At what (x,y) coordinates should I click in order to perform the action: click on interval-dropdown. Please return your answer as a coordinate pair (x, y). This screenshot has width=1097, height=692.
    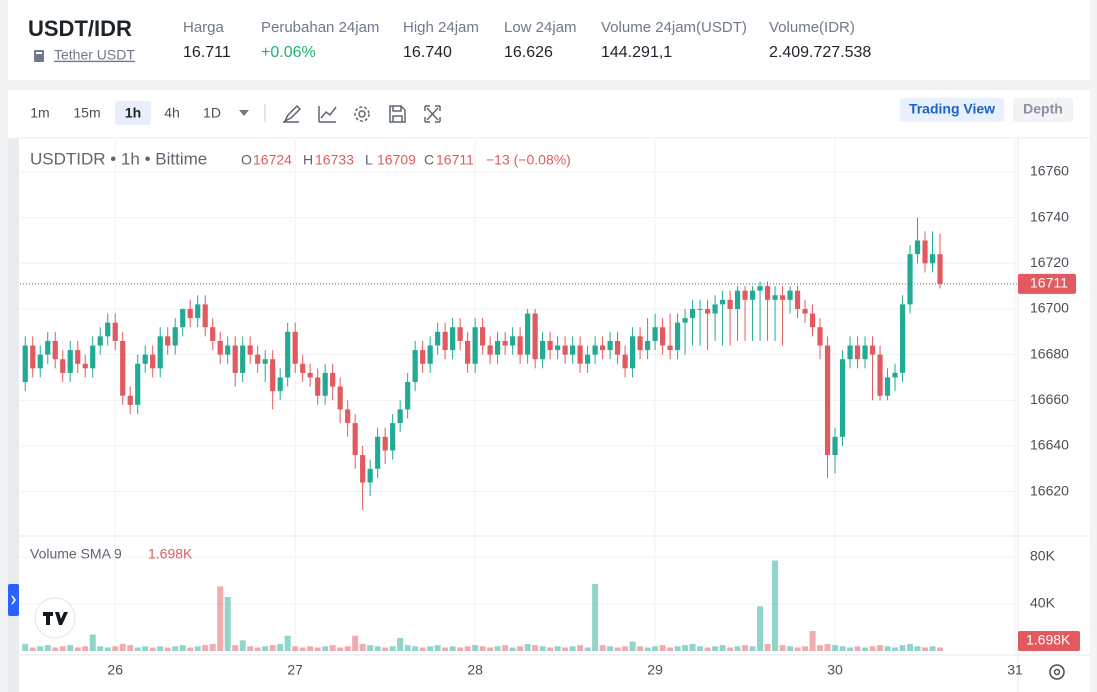
    Looking at the image, I should click on (244, 113).